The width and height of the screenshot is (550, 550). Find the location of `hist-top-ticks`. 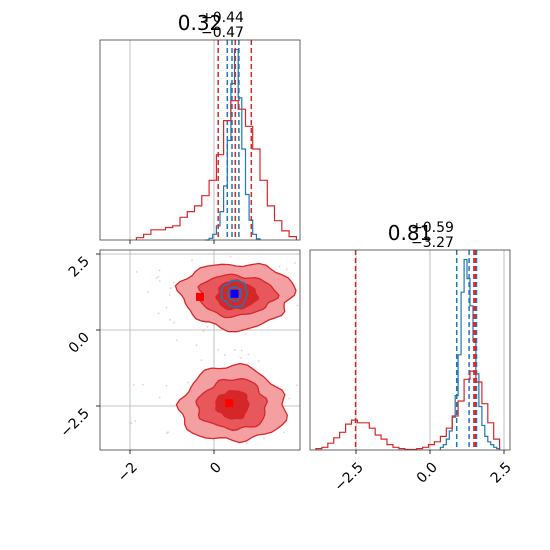

hist-top-ticks is located at coordinates (172, 242).